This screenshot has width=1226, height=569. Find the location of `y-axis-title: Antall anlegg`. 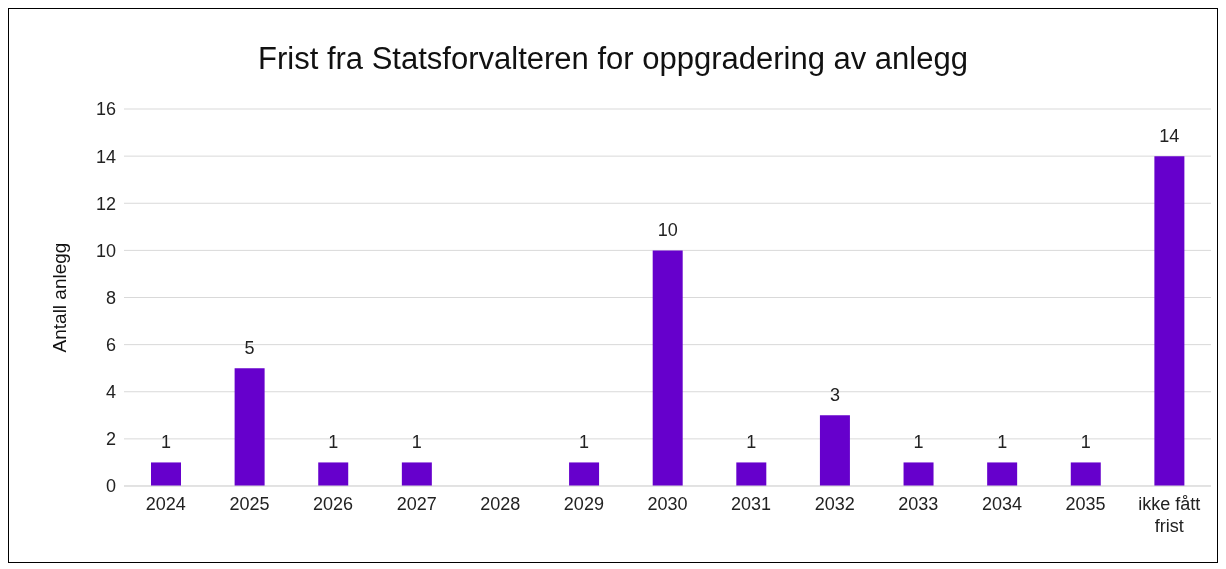

y-axis-title: Antall anlegg is located at coordinates (59, 297).